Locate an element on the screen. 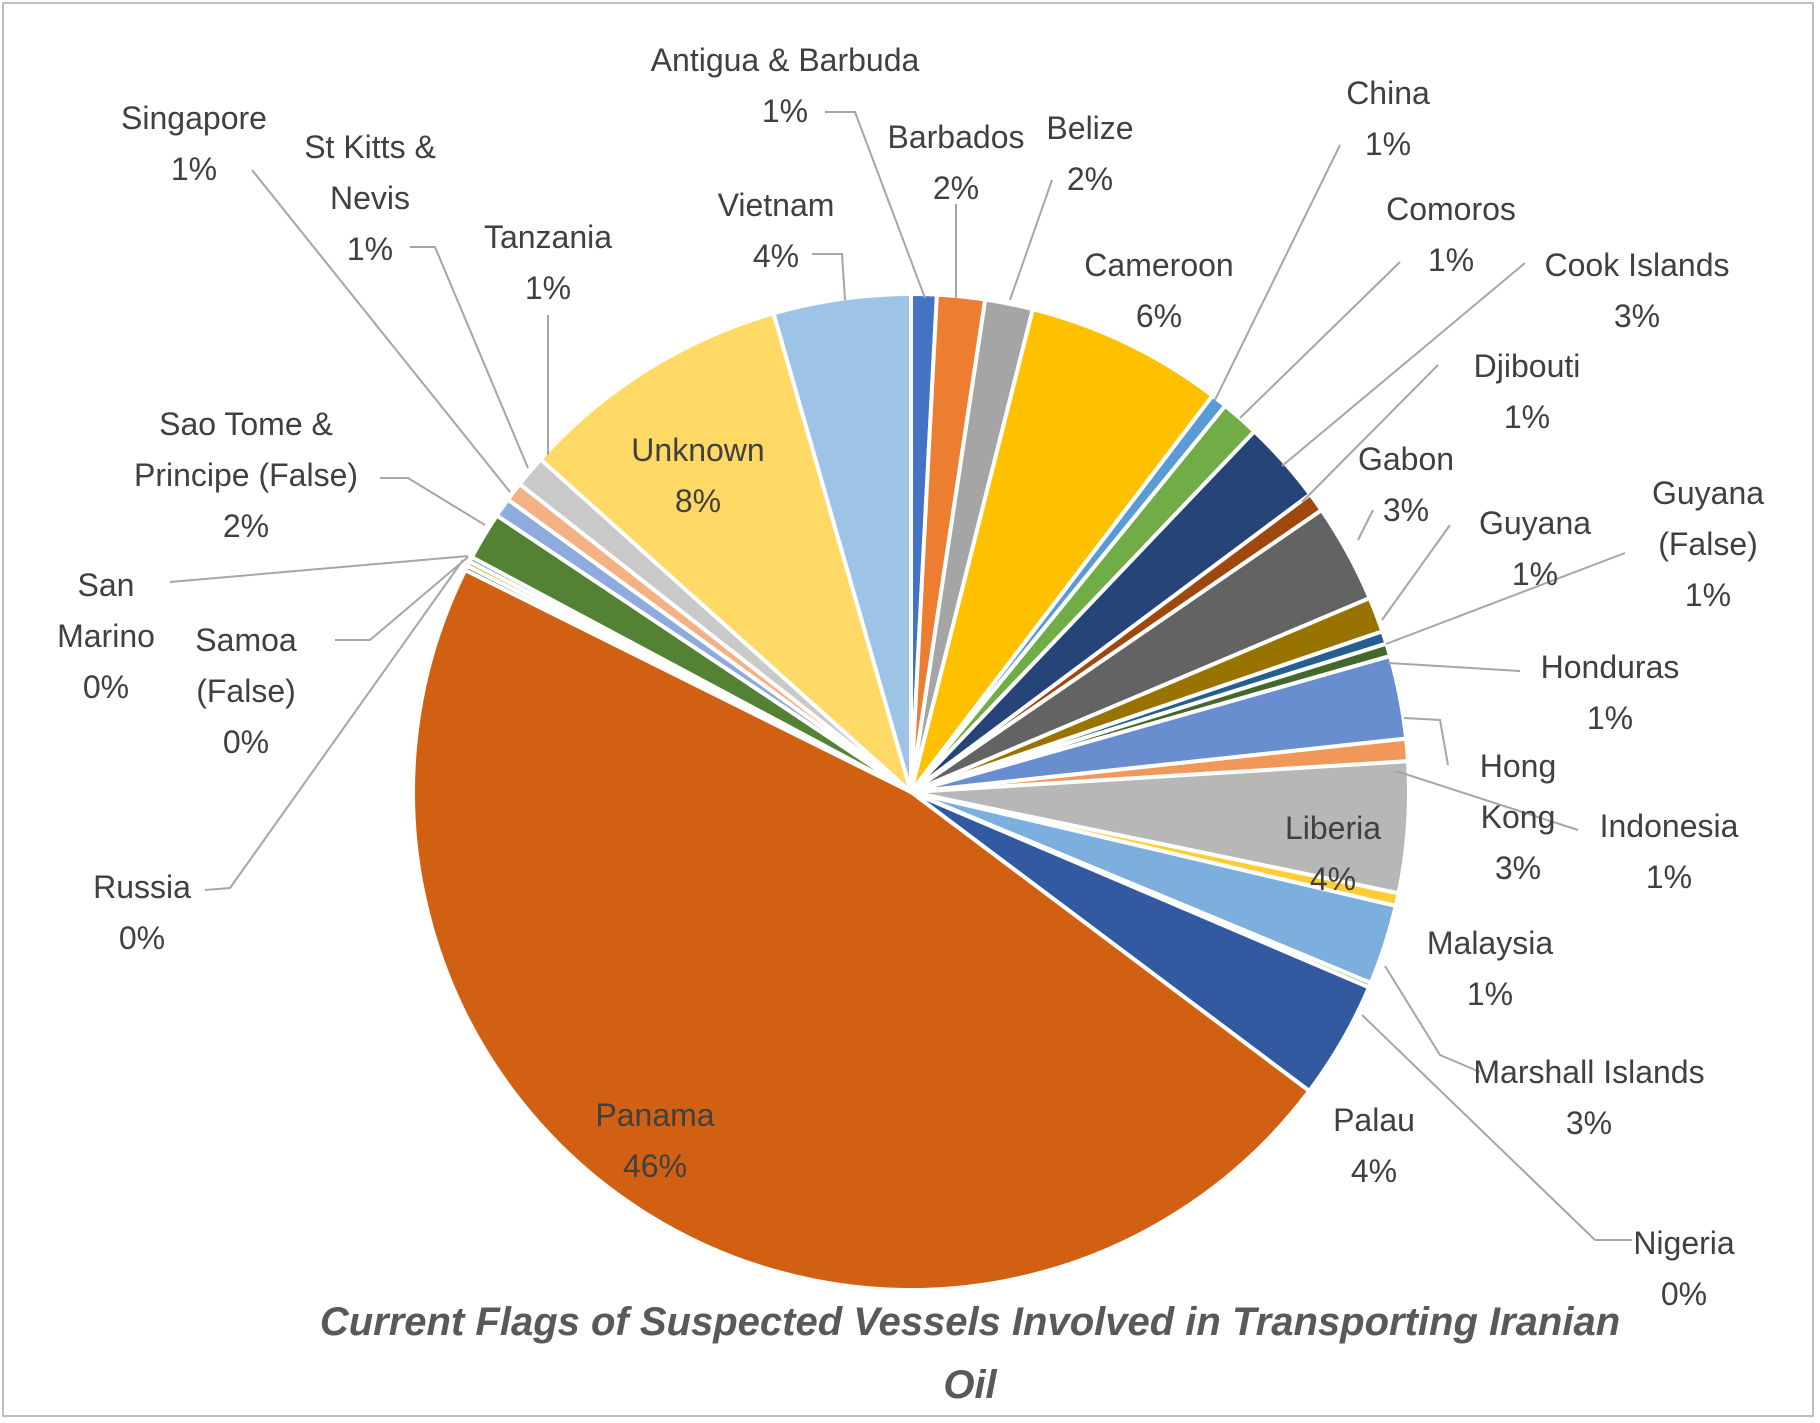  data-label-tanzania: Tanzania 1% is located at coordinates (548, 262).